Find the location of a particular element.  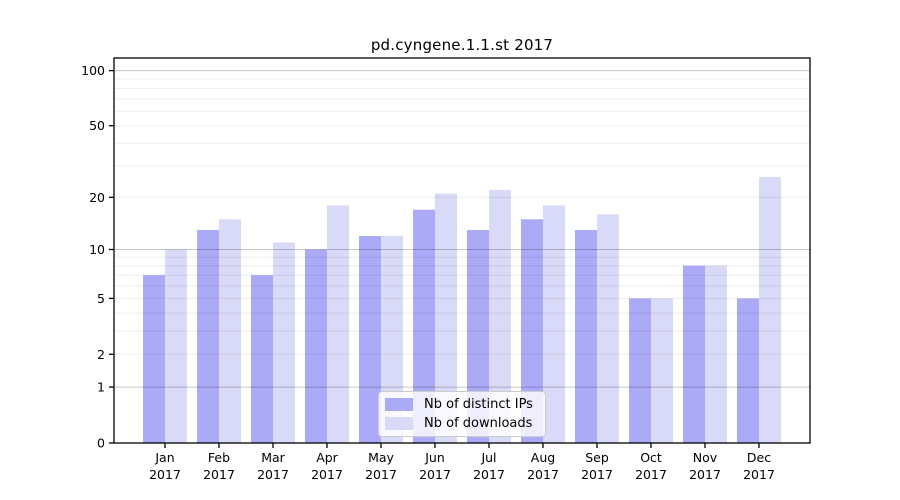

bar-distinct-ips-jul is located at coordinates (478, 336).